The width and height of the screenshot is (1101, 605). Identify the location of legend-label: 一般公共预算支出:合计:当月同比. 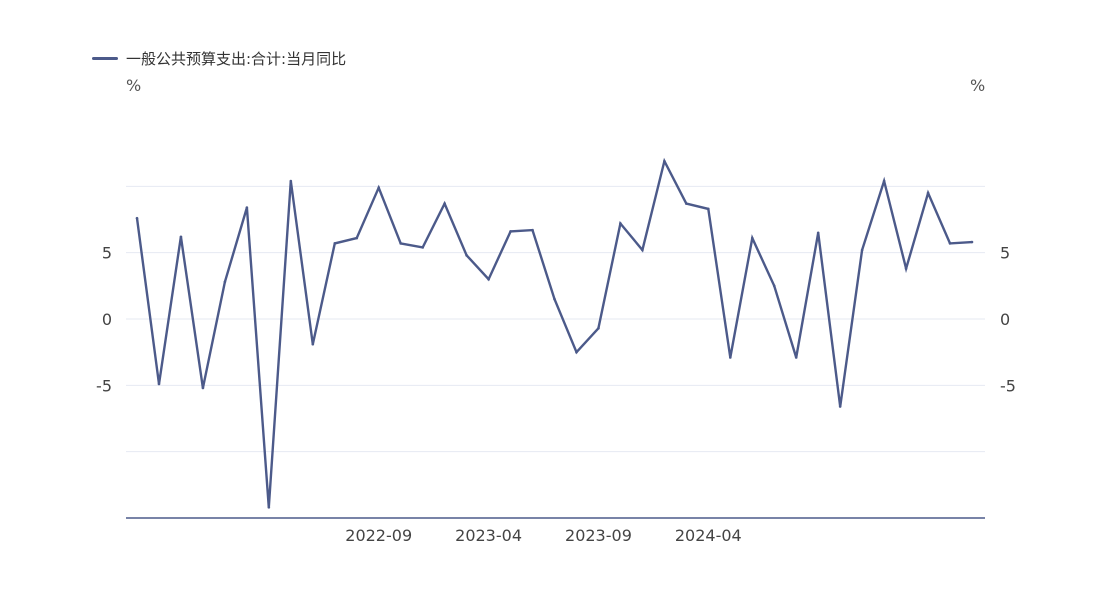
(236, 59).